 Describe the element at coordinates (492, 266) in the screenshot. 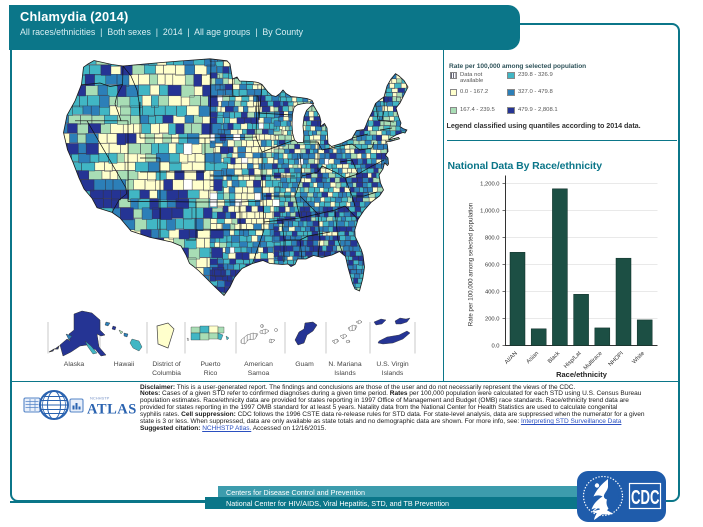

I see `svg-text: 600.0` at that location.